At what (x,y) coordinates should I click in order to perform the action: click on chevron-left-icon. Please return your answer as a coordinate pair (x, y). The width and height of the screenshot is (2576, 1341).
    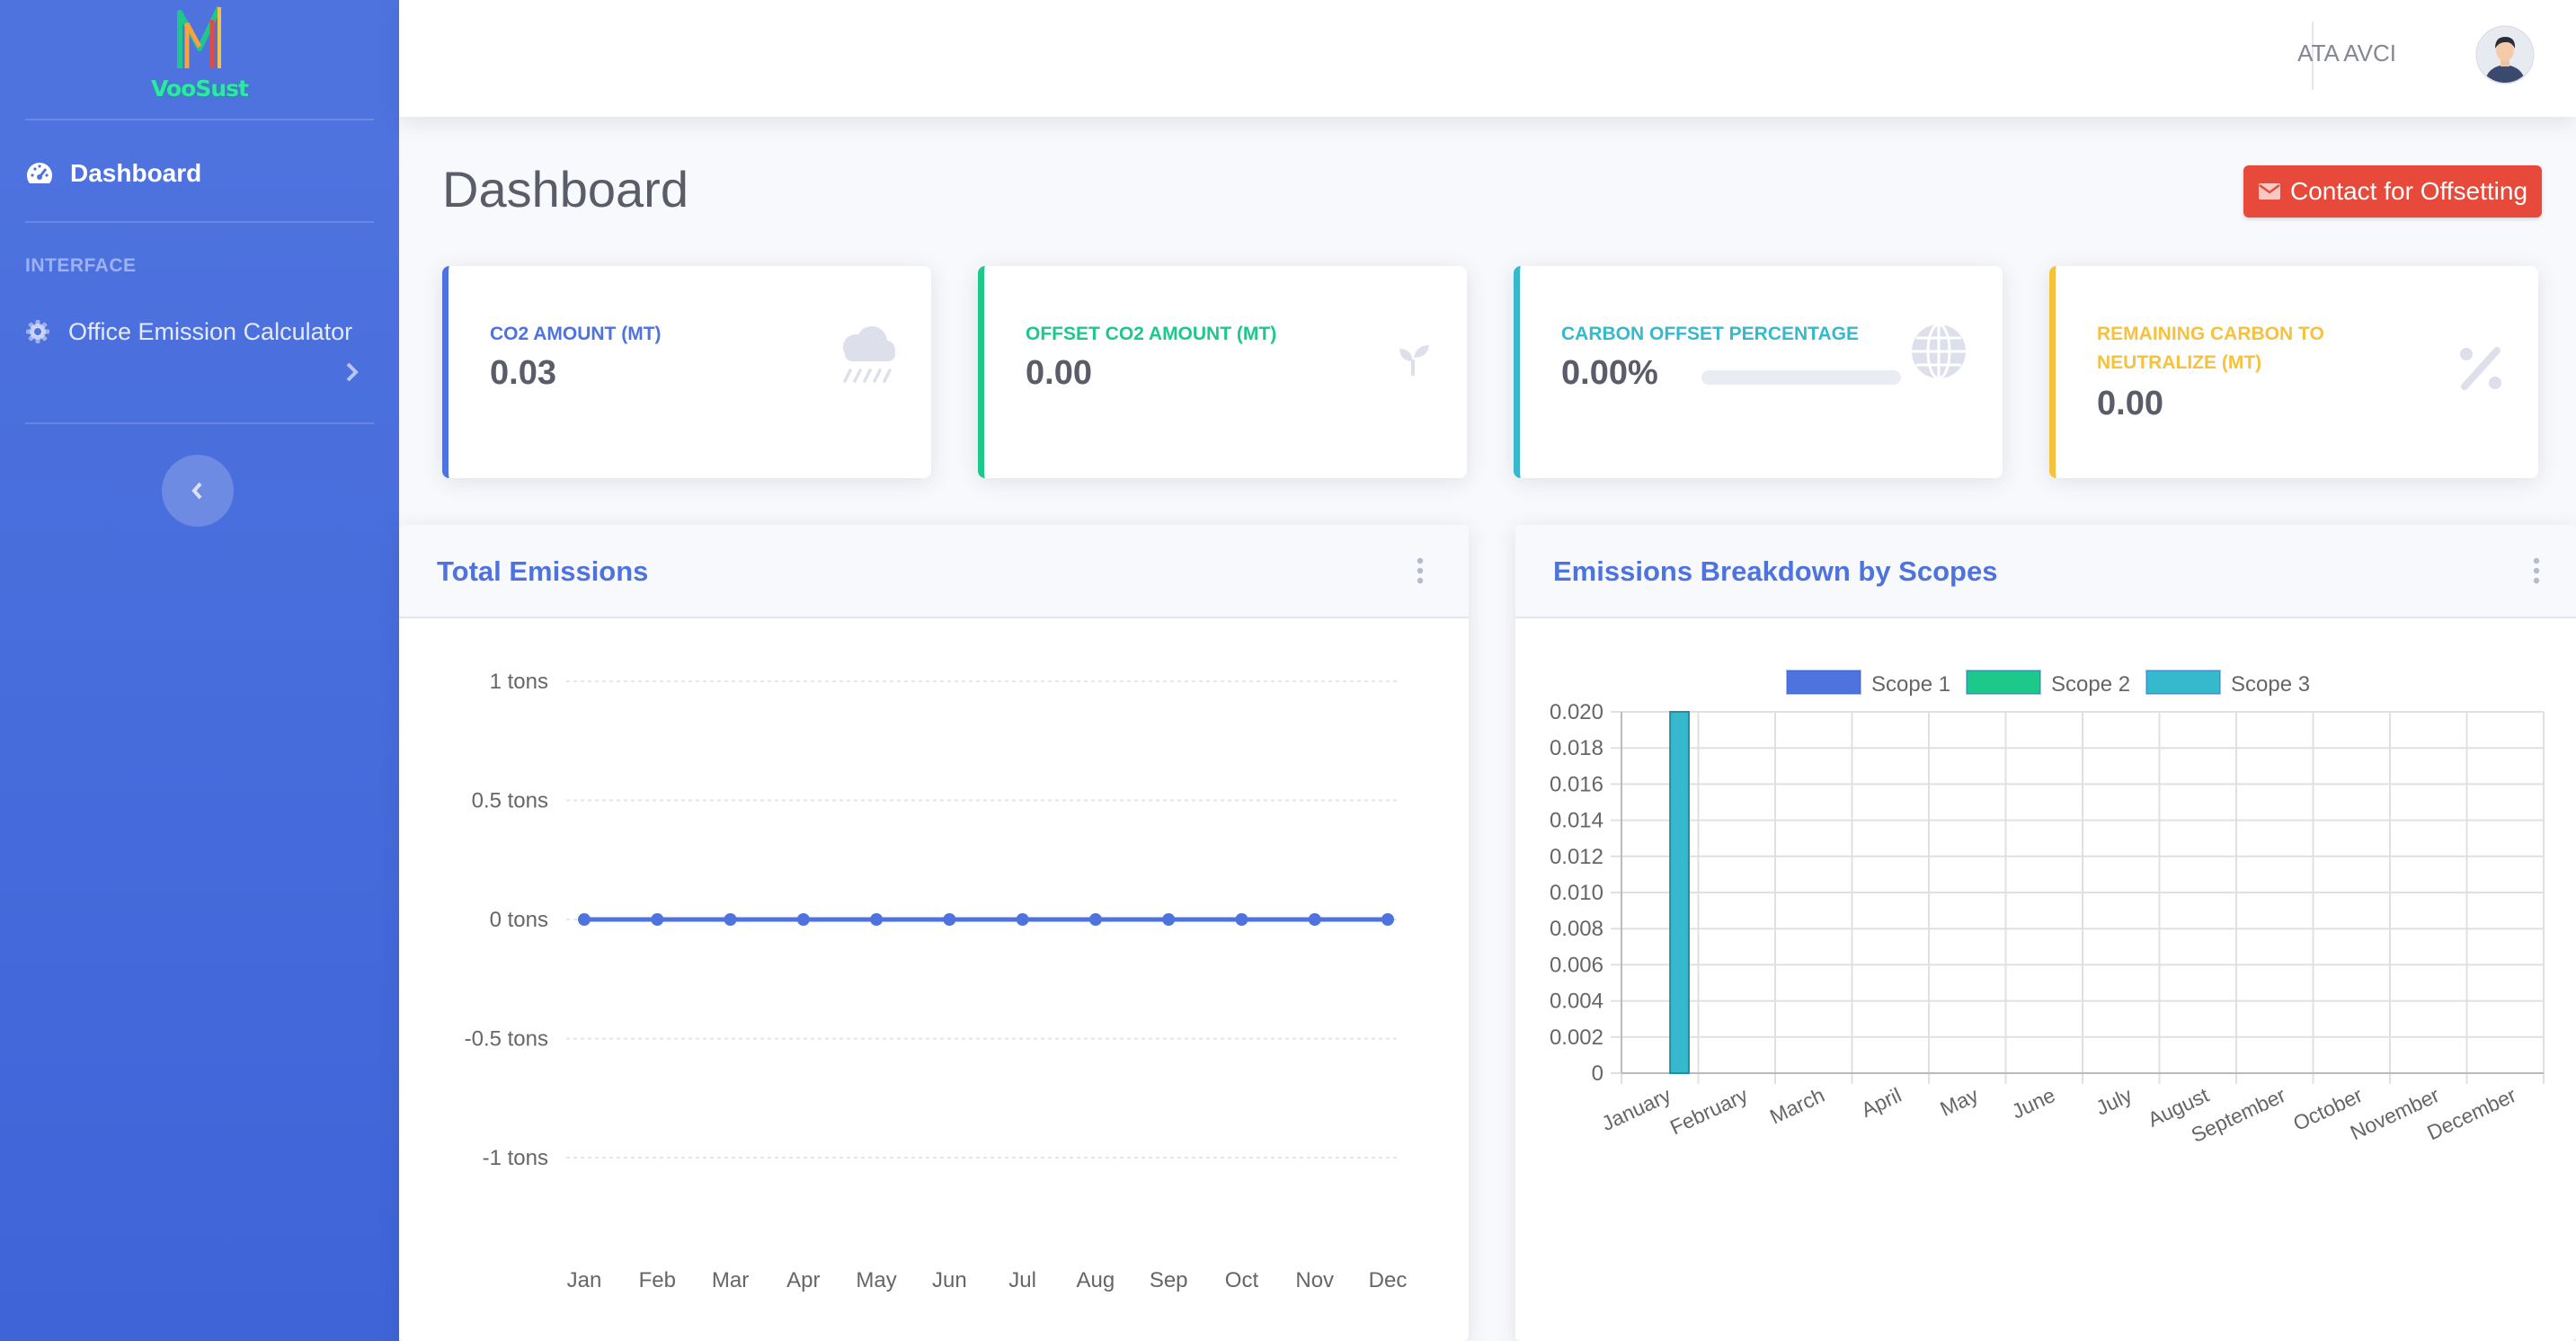
    Looking at the image, I should click on (196, 491).